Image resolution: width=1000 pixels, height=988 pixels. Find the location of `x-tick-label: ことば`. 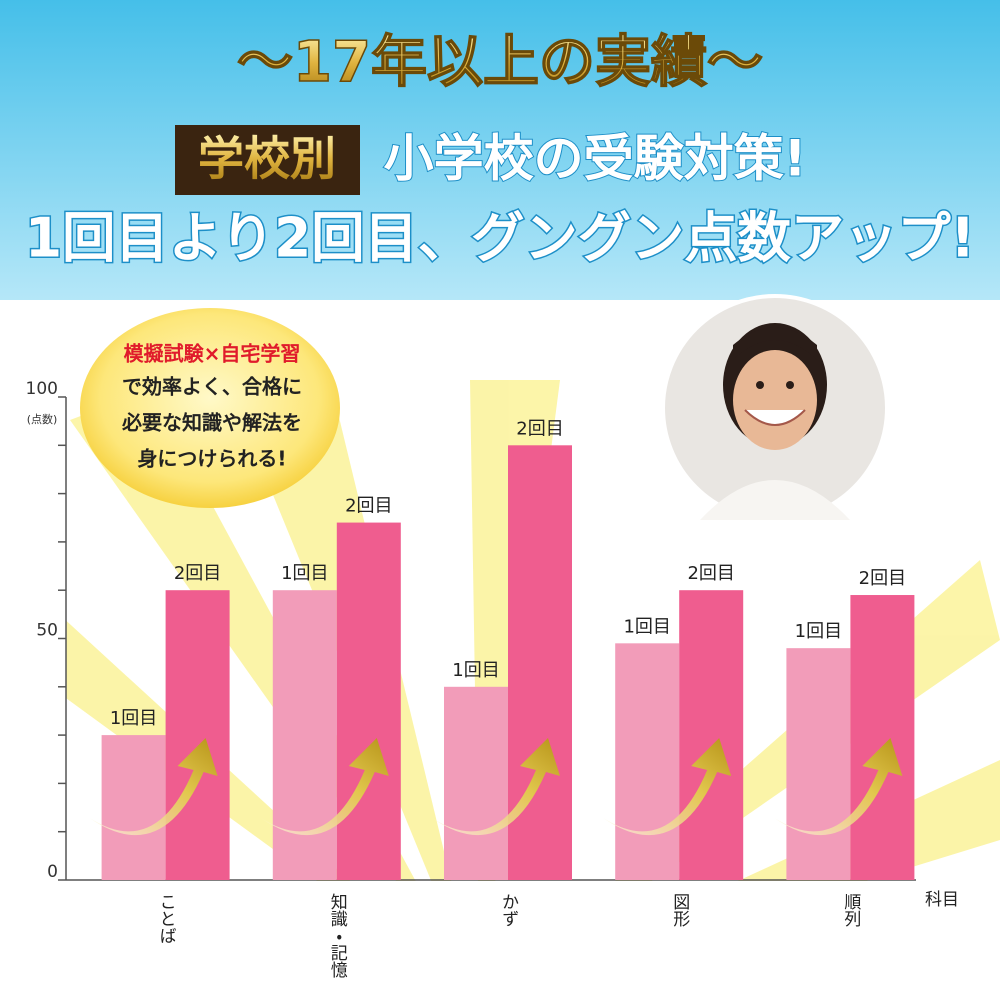

x-tick-label: ことば is located at coordinates (166, 918).